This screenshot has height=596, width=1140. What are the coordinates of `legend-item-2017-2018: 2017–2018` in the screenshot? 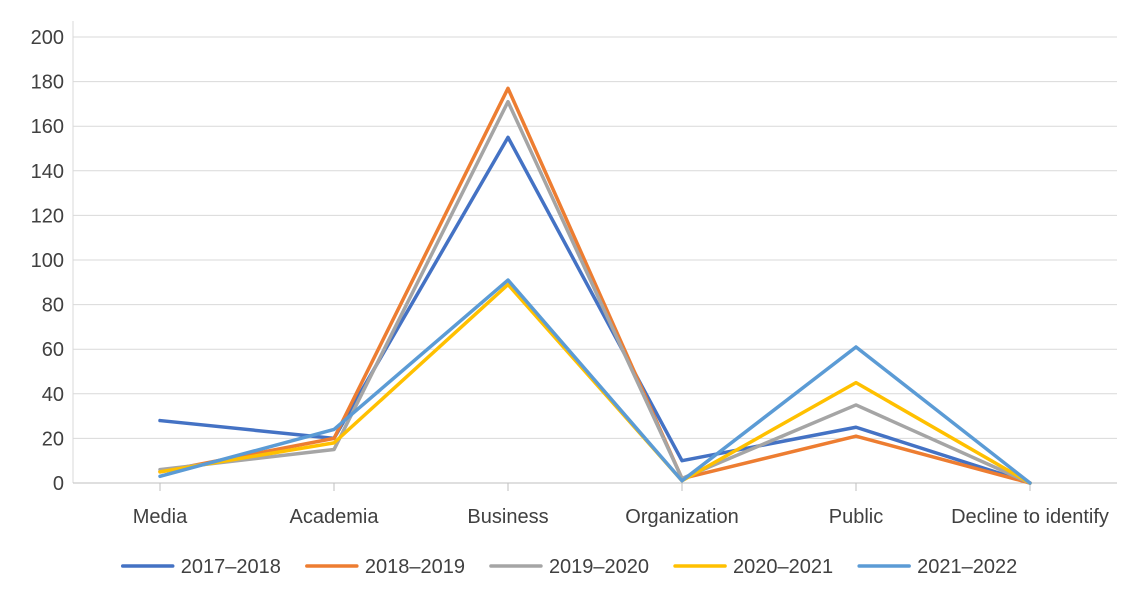 It's located at (200, 567).